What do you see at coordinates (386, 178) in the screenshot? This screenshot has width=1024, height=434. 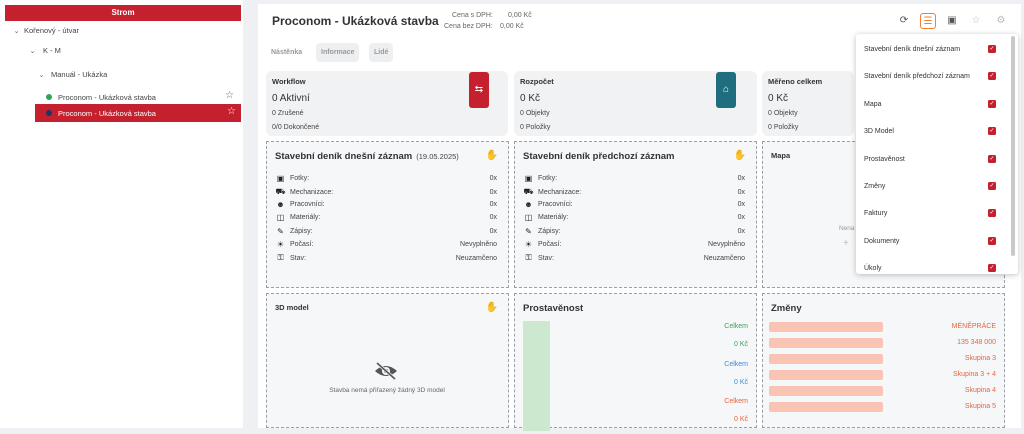 I see `diary-row-photos: ▣ Fotky: 0x` at bounding box center [386, 178].